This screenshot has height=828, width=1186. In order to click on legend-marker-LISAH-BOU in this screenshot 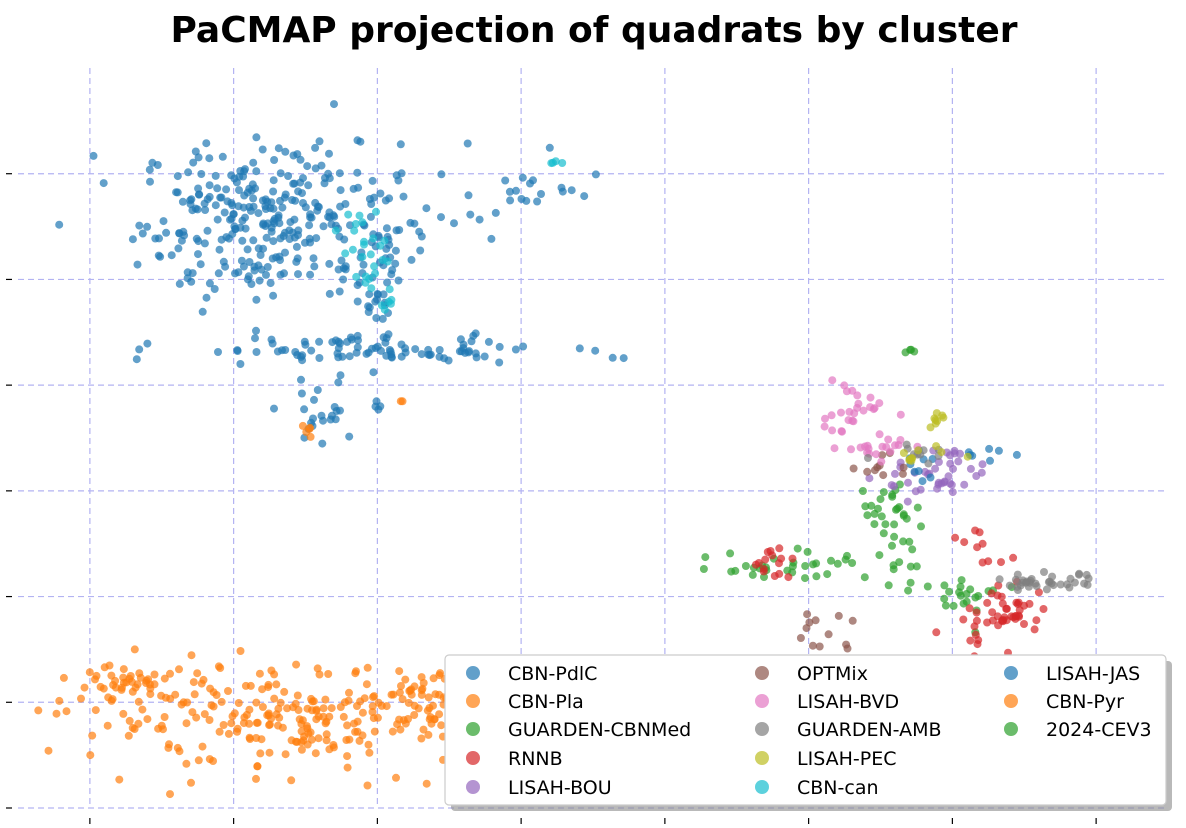, I will do `click(473, 787)`.